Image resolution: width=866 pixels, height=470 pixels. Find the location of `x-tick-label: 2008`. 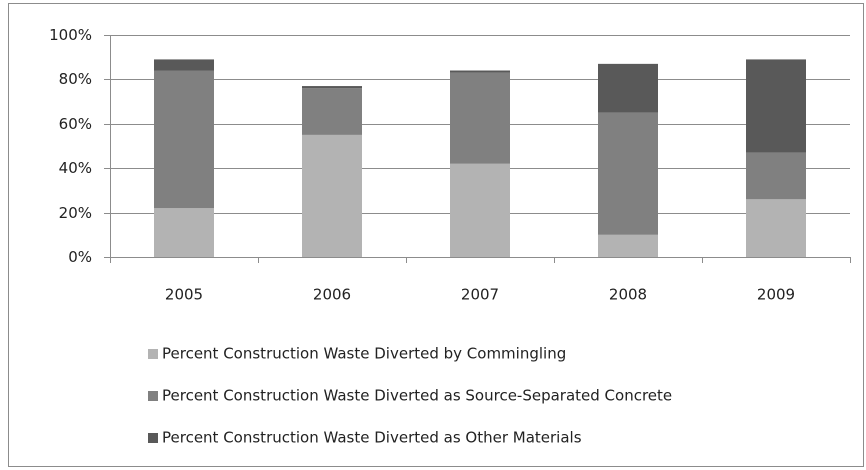

x-tick-label: 2008 is located at coordinates (628, 295).